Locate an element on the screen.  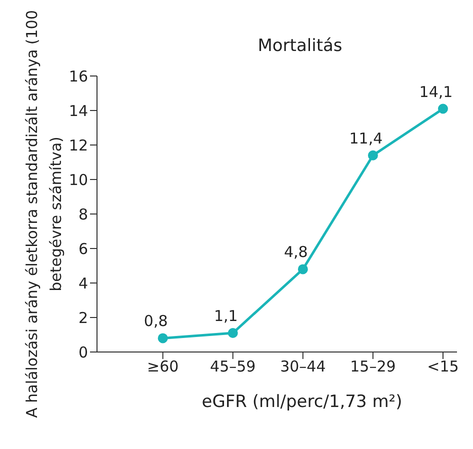
x-axis-title: eGFR (ml/perc/1,73 m²) is located at coordinates (302, 402).